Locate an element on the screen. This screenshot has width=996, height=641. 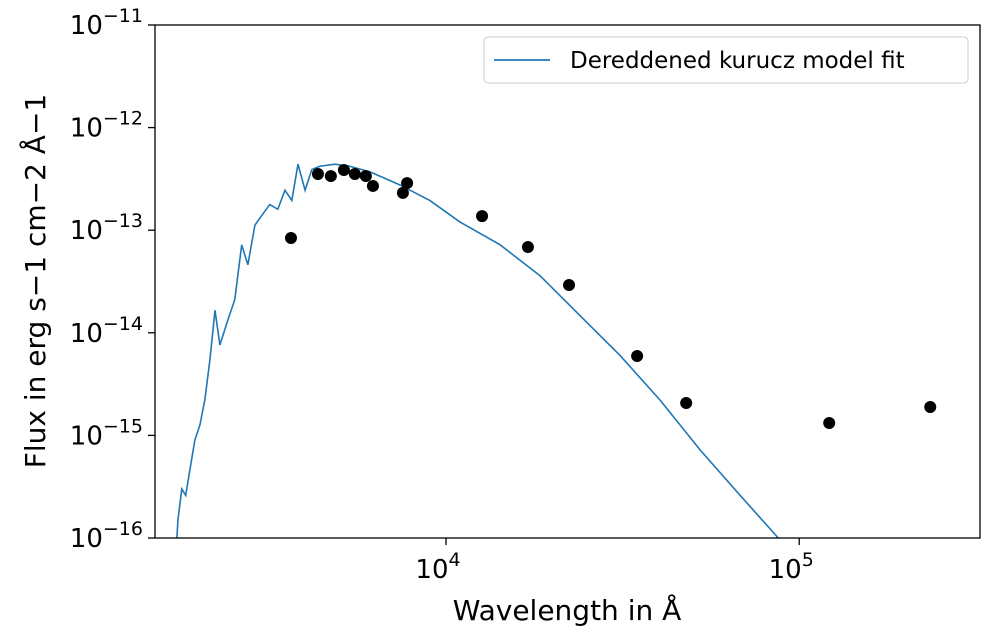
y-tick-label: 10−16 is located at coordinates (106, 536).